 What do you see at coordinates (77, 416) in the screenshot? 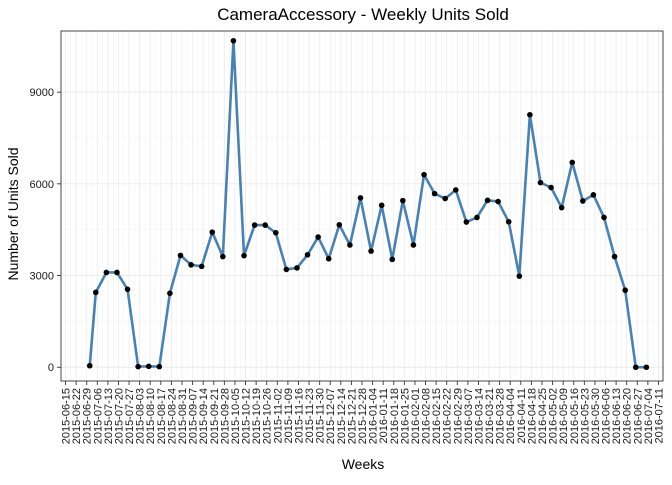
I see `x-tick-label: 2015-06-22` at bounding box center [77, 416].